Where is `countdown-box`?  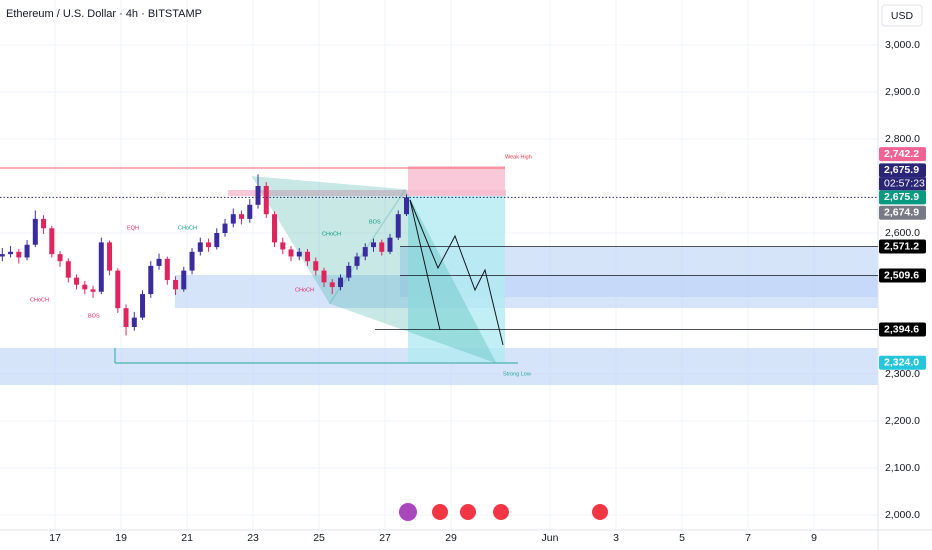 countdown-box is located at coordinates (902, 184).